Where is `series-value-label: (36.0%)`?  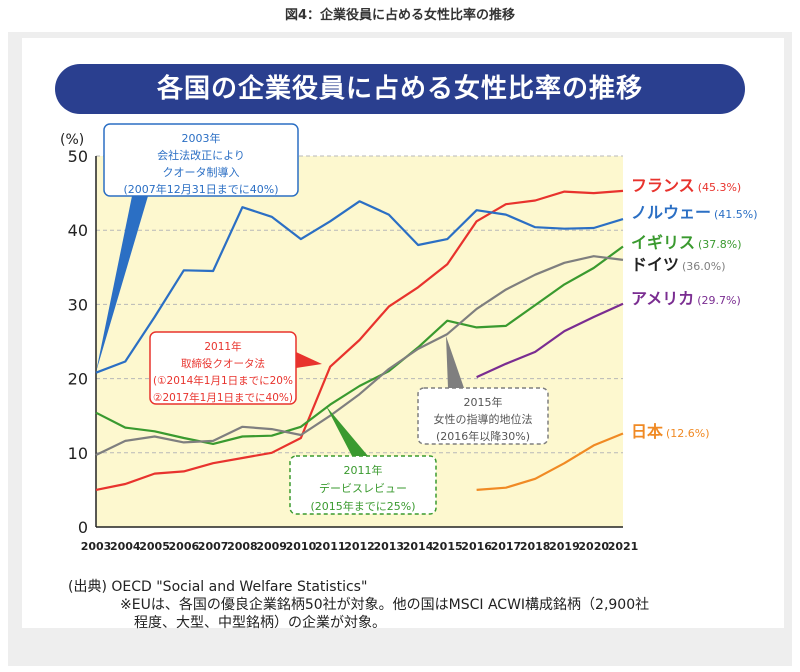
series-value-label: (36.0%) is located at coordinates (704, 266).